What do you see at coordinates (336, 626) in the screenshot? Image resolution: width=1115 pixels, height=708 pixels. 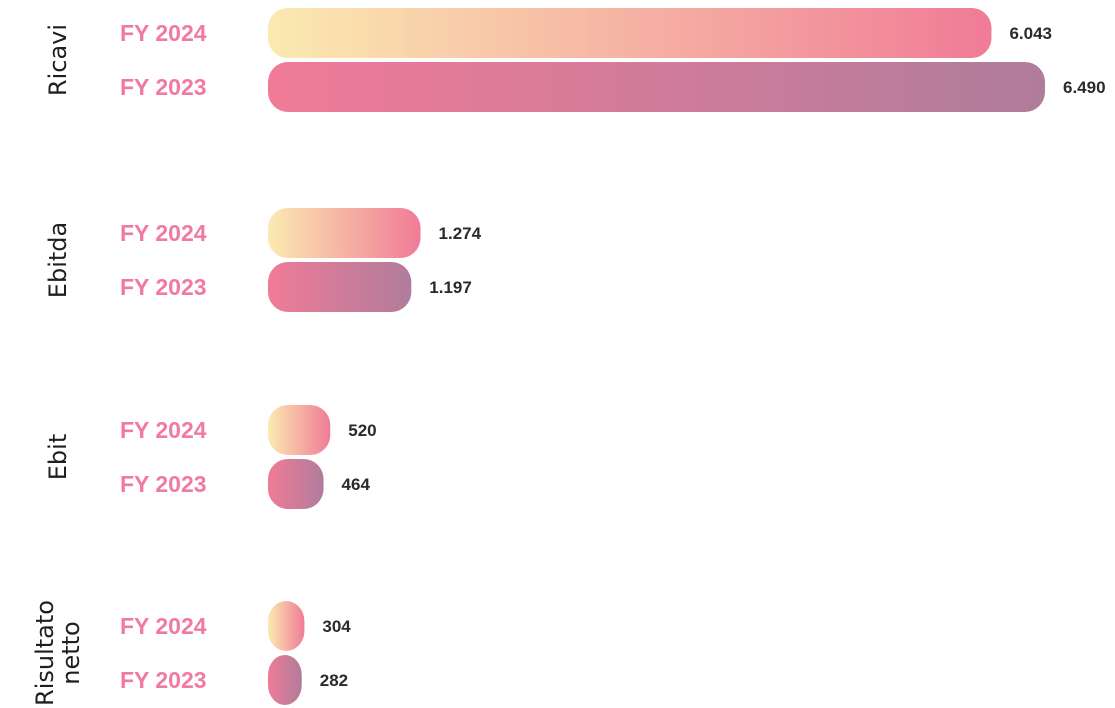 I see `value-label-risultato-netto-fy-2024: 304` at bounding box center [336, 626].